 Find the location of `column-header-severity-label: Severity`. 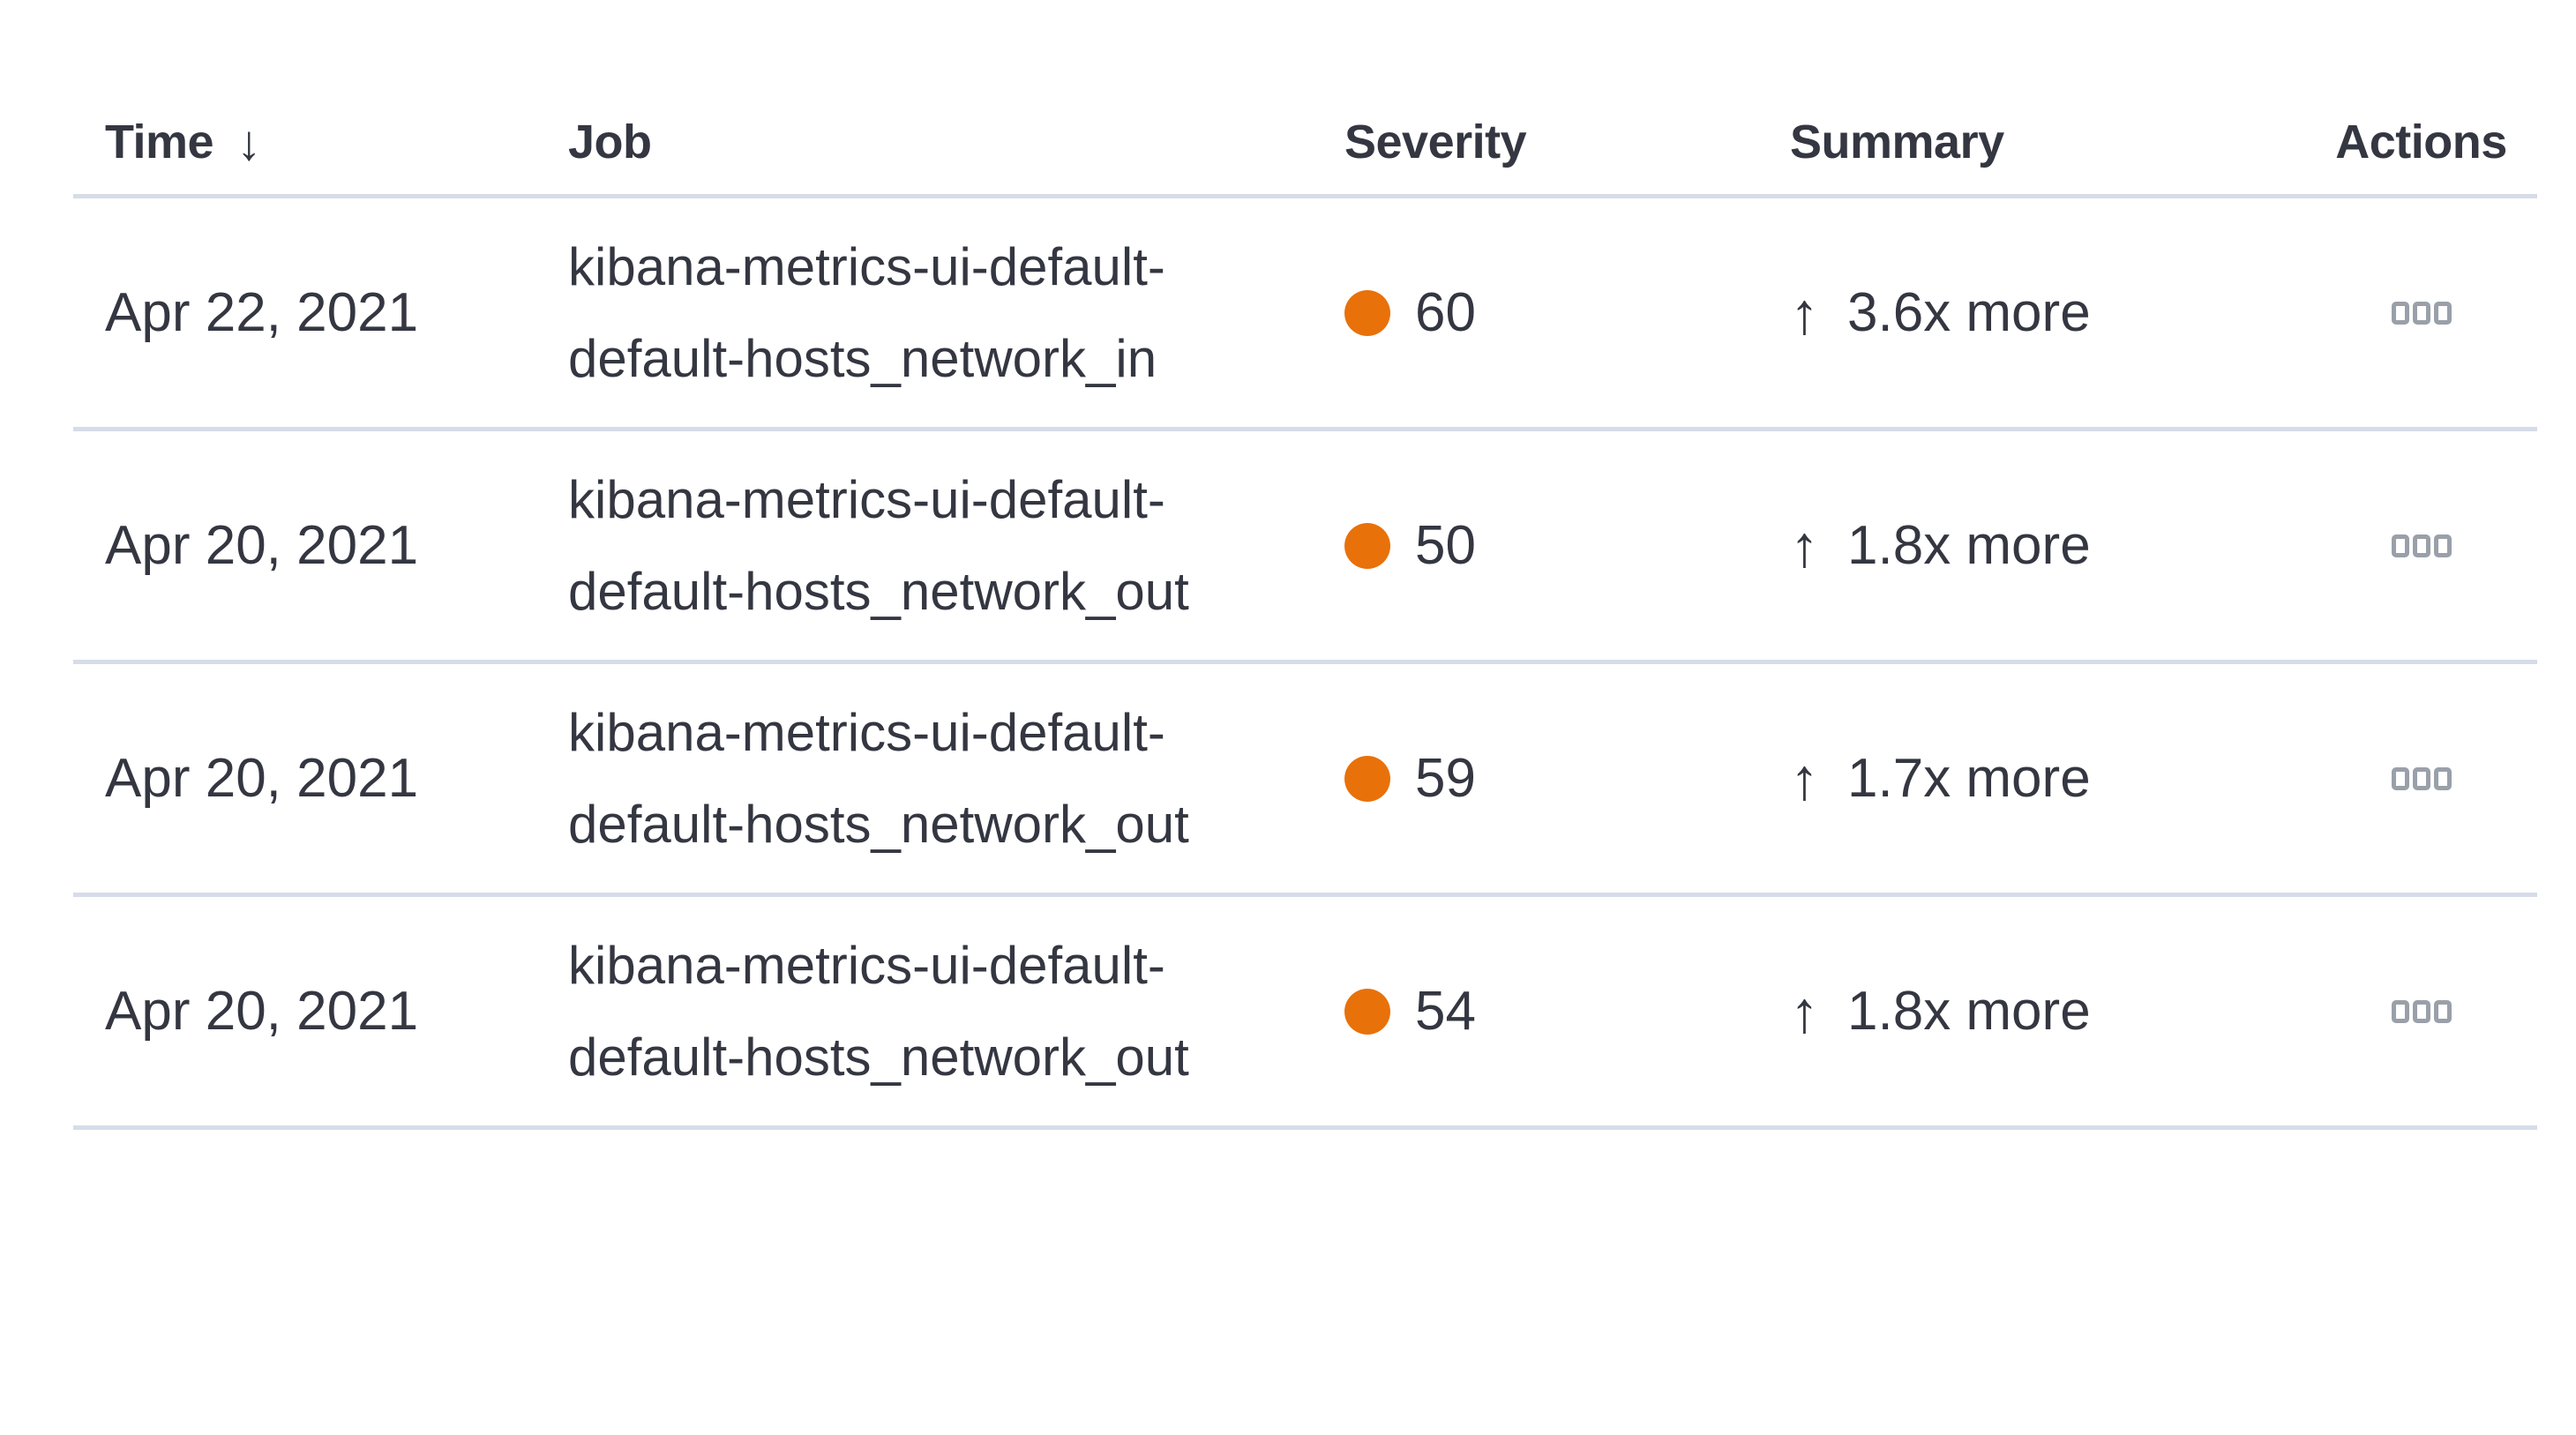

column-header-severity-label: Severity is located at coordinates (1436, 142).